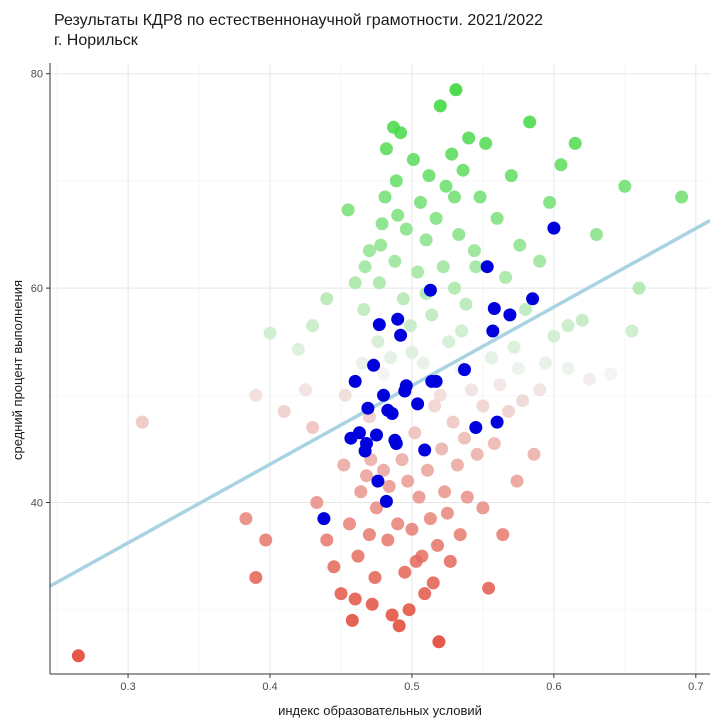 This screenshot has height=718, width=710. Describe the element at coordinates (37, 75) in the screenshot. I see `y-tick-label: 80` at that location.